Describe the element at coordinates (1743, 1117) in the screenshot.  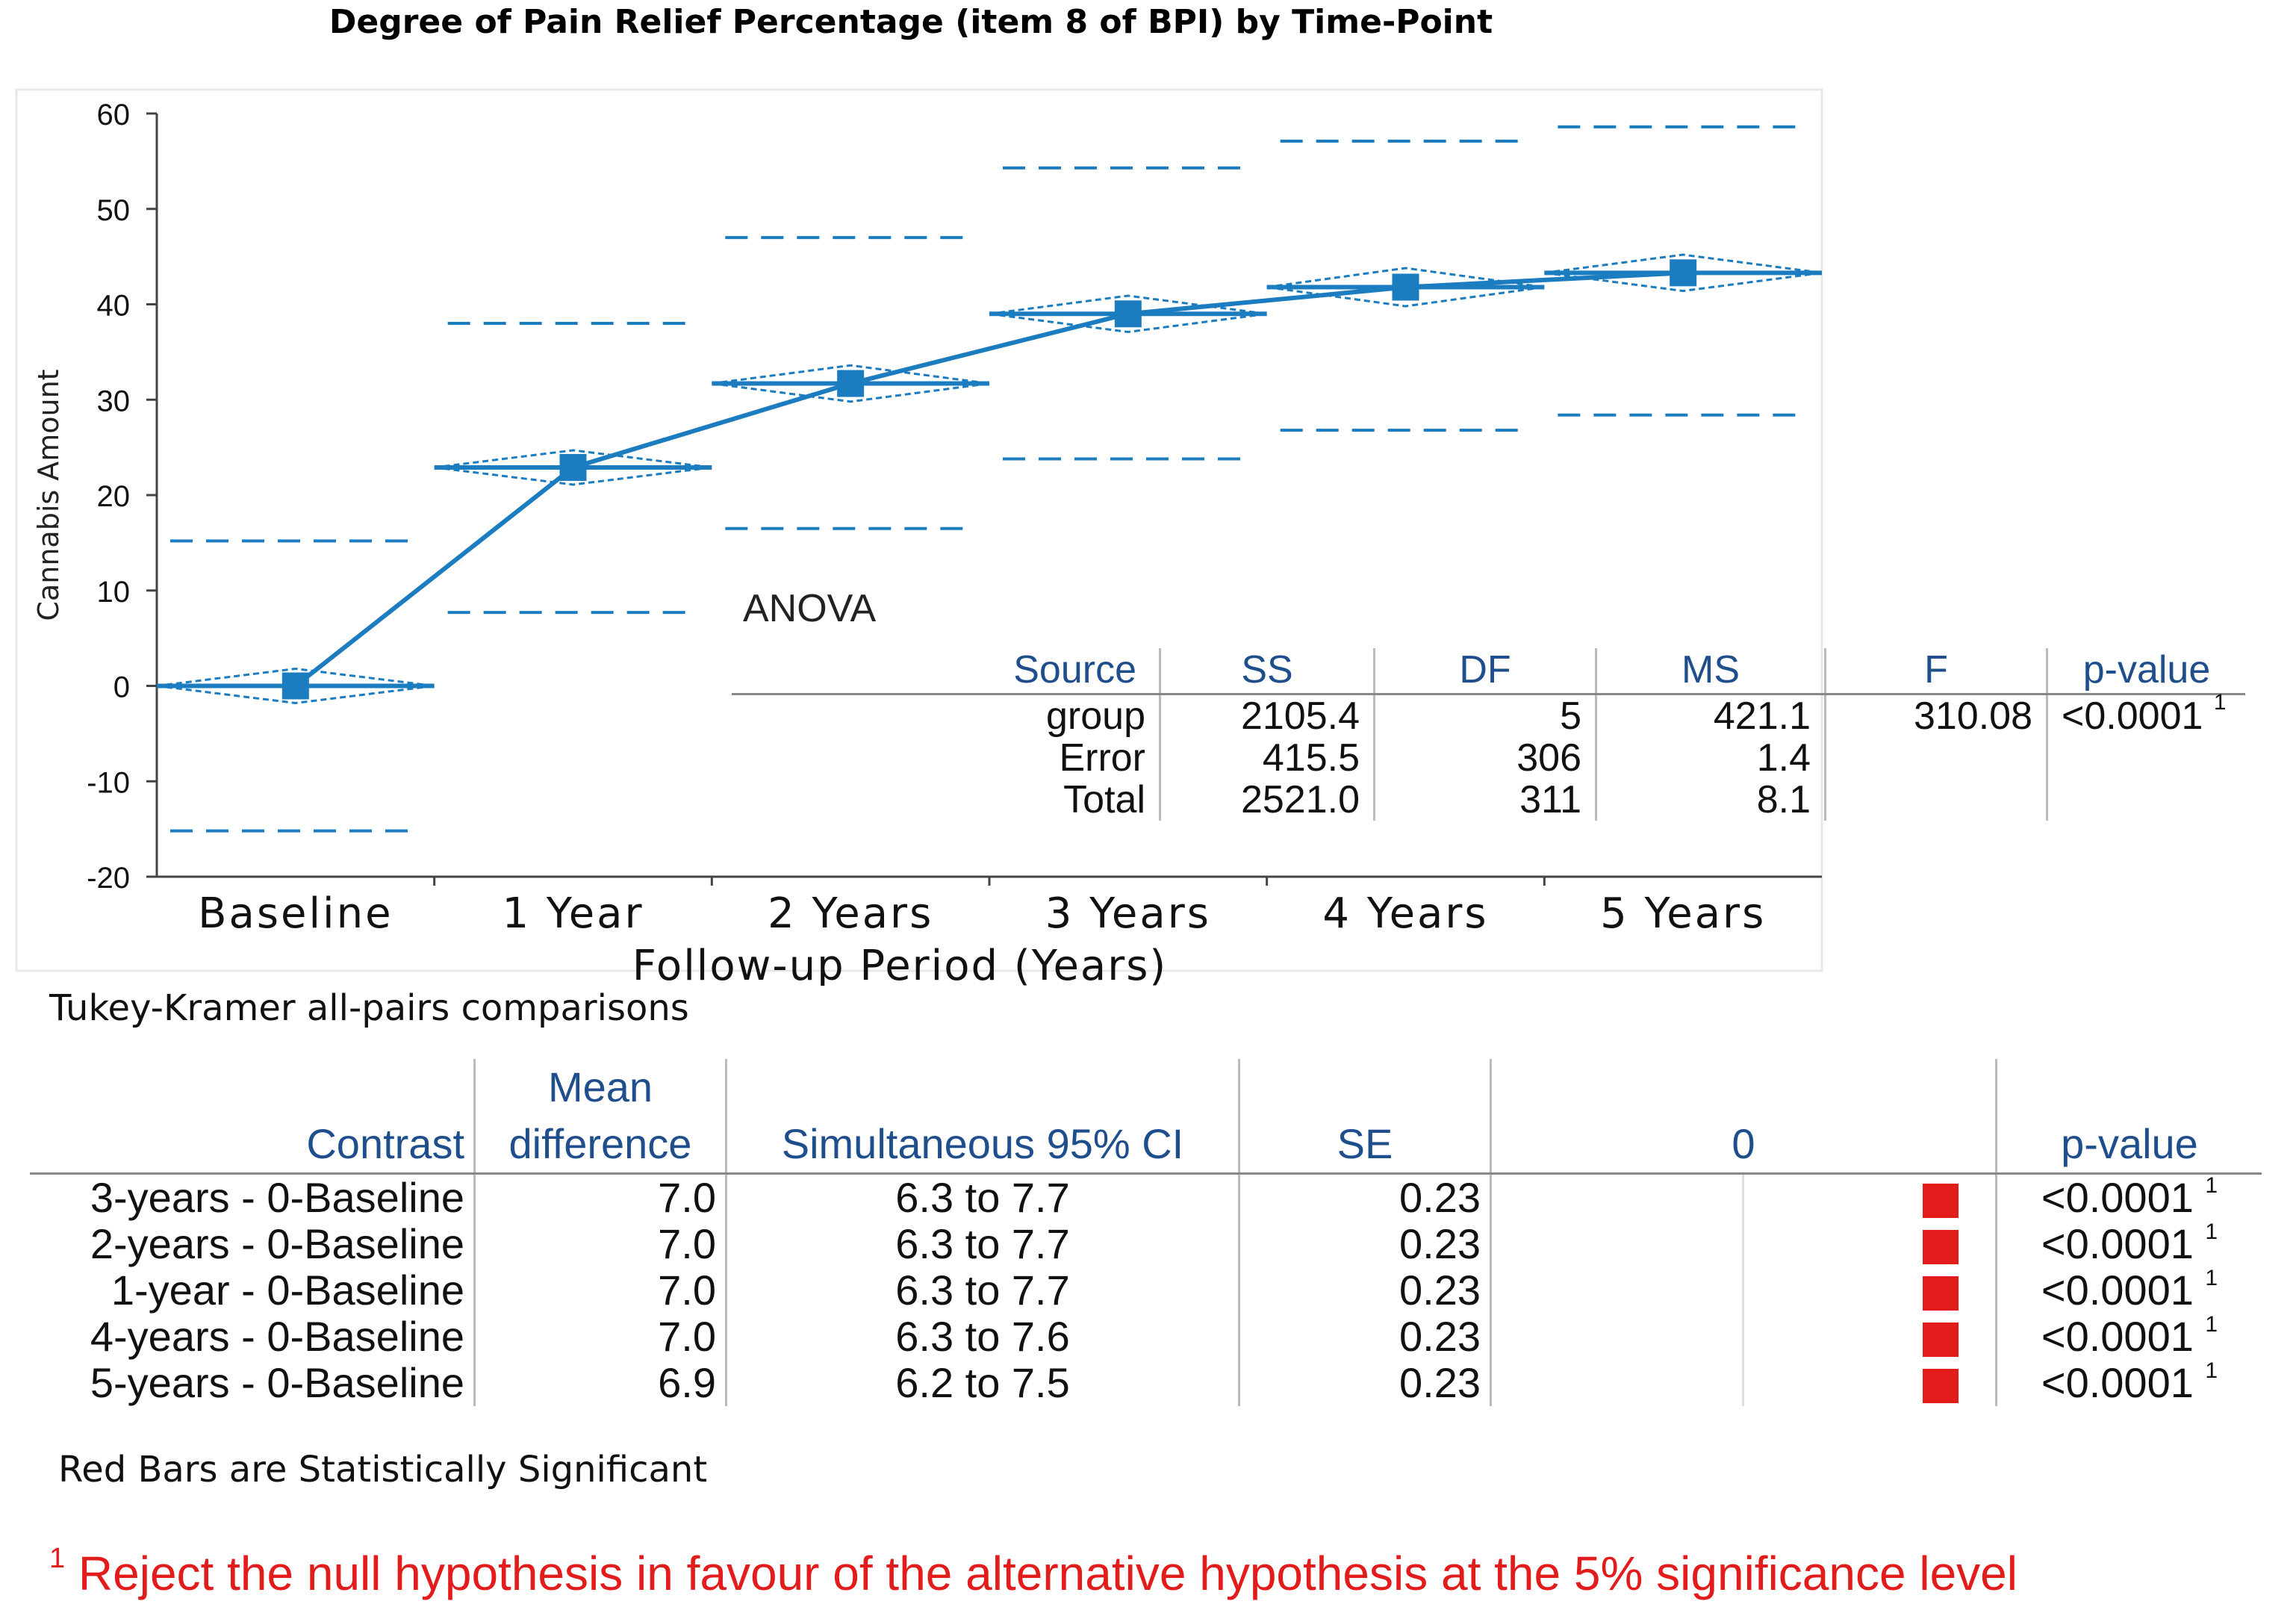
I see `tukey-header-zero: 0` at that location.